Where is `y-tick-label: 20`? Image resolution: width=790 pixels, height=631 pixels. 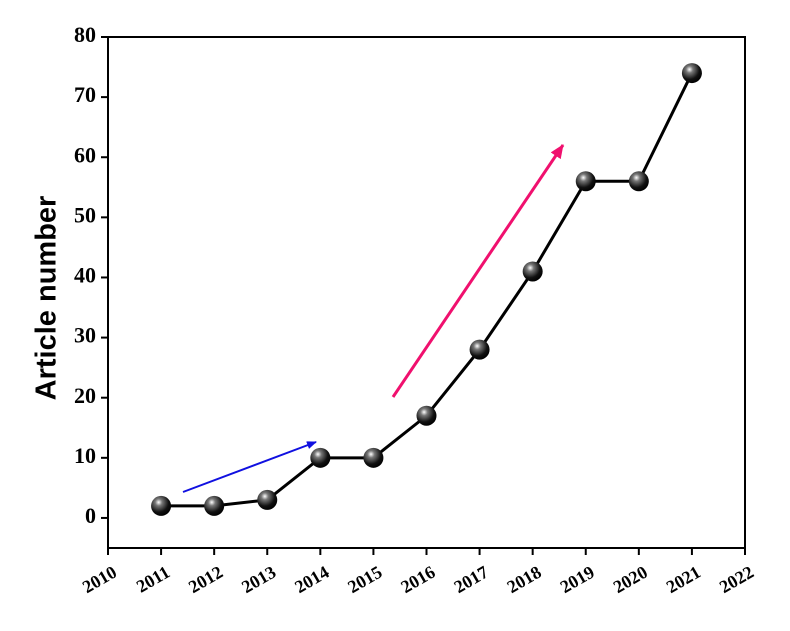
y-tick-label: 20 is located at coordinates (85, 395).